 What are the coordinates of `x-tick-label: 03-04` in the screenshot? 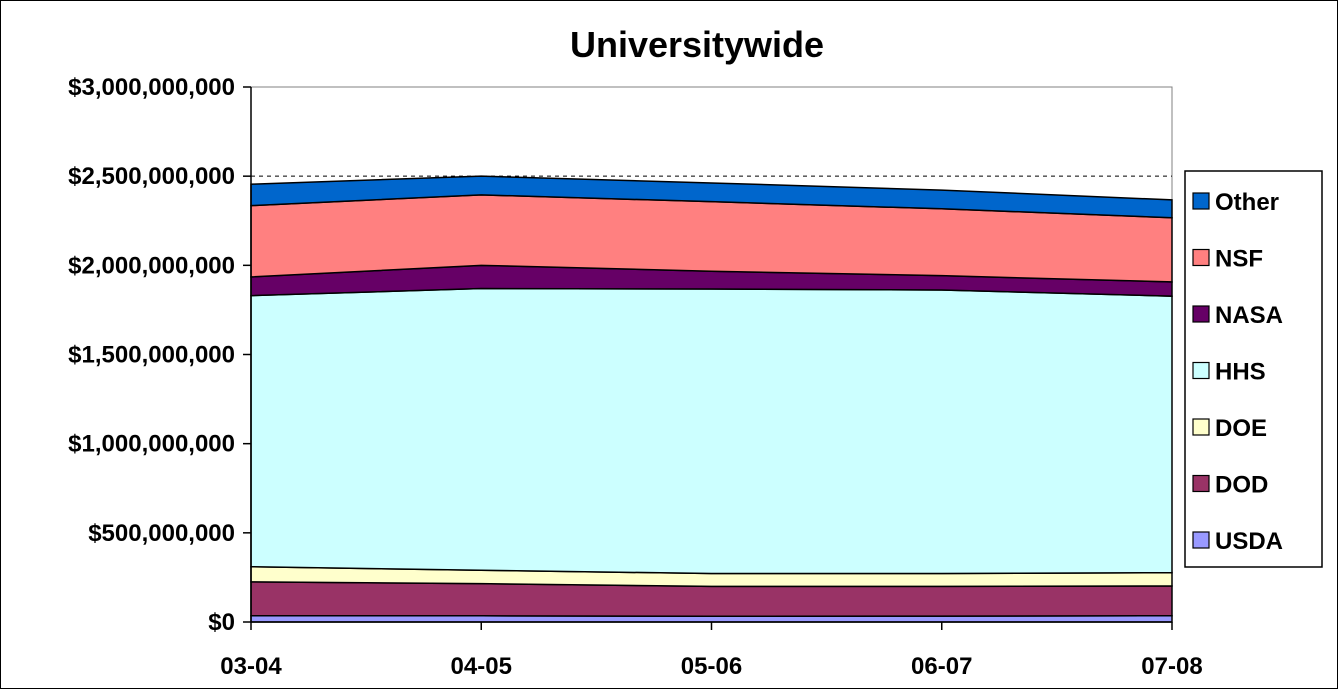 It's located at (251, 666).